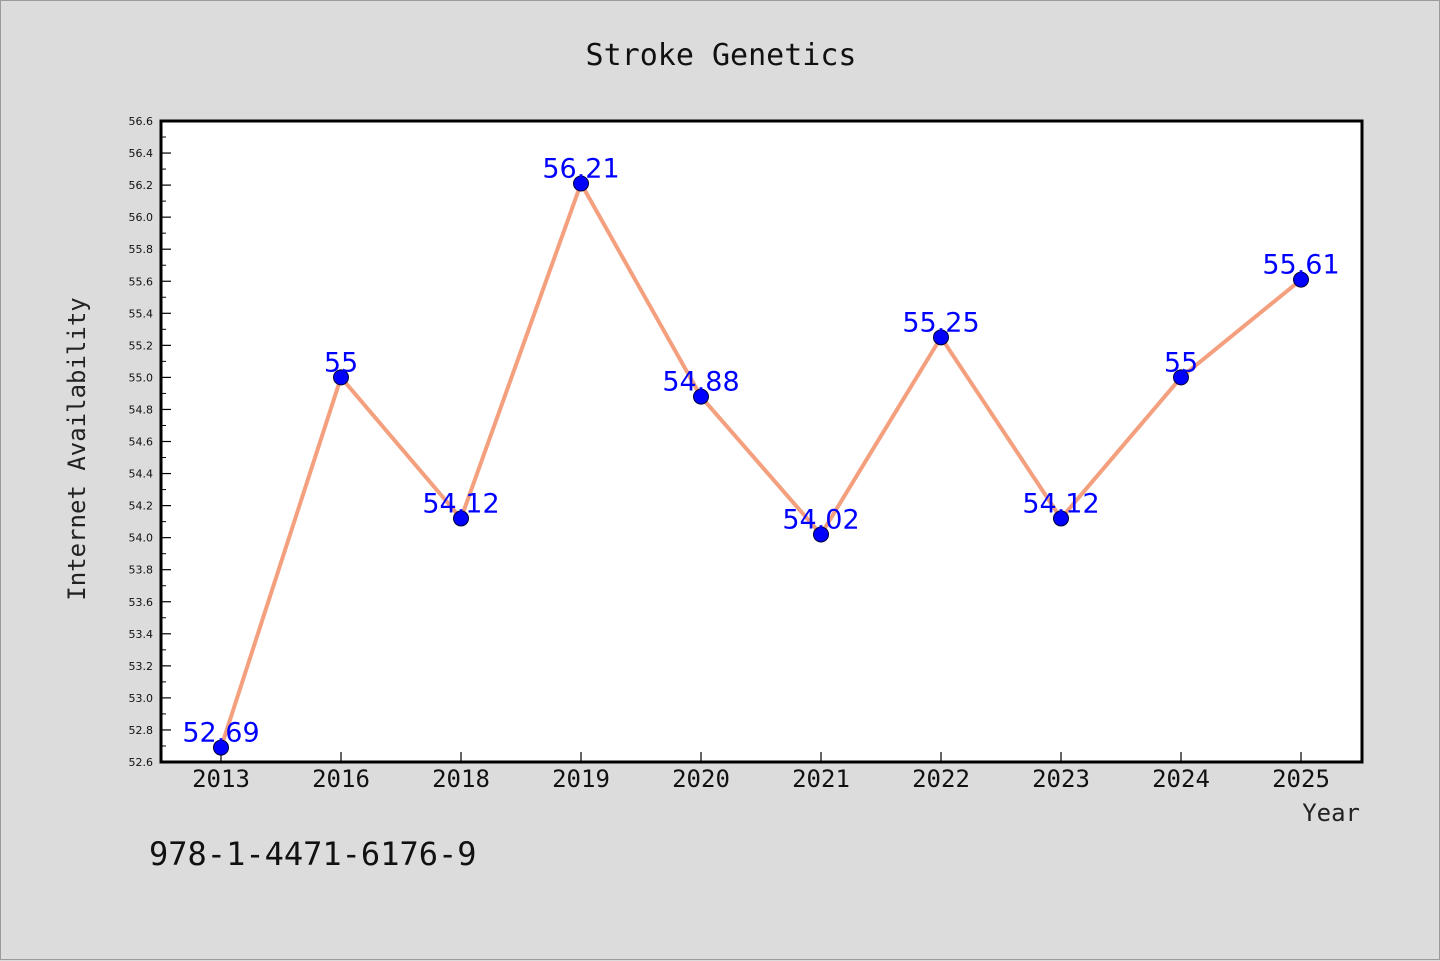 The image size is (1440, 961). I want to click on y-tick-label: 55.8, so click(141, 249).